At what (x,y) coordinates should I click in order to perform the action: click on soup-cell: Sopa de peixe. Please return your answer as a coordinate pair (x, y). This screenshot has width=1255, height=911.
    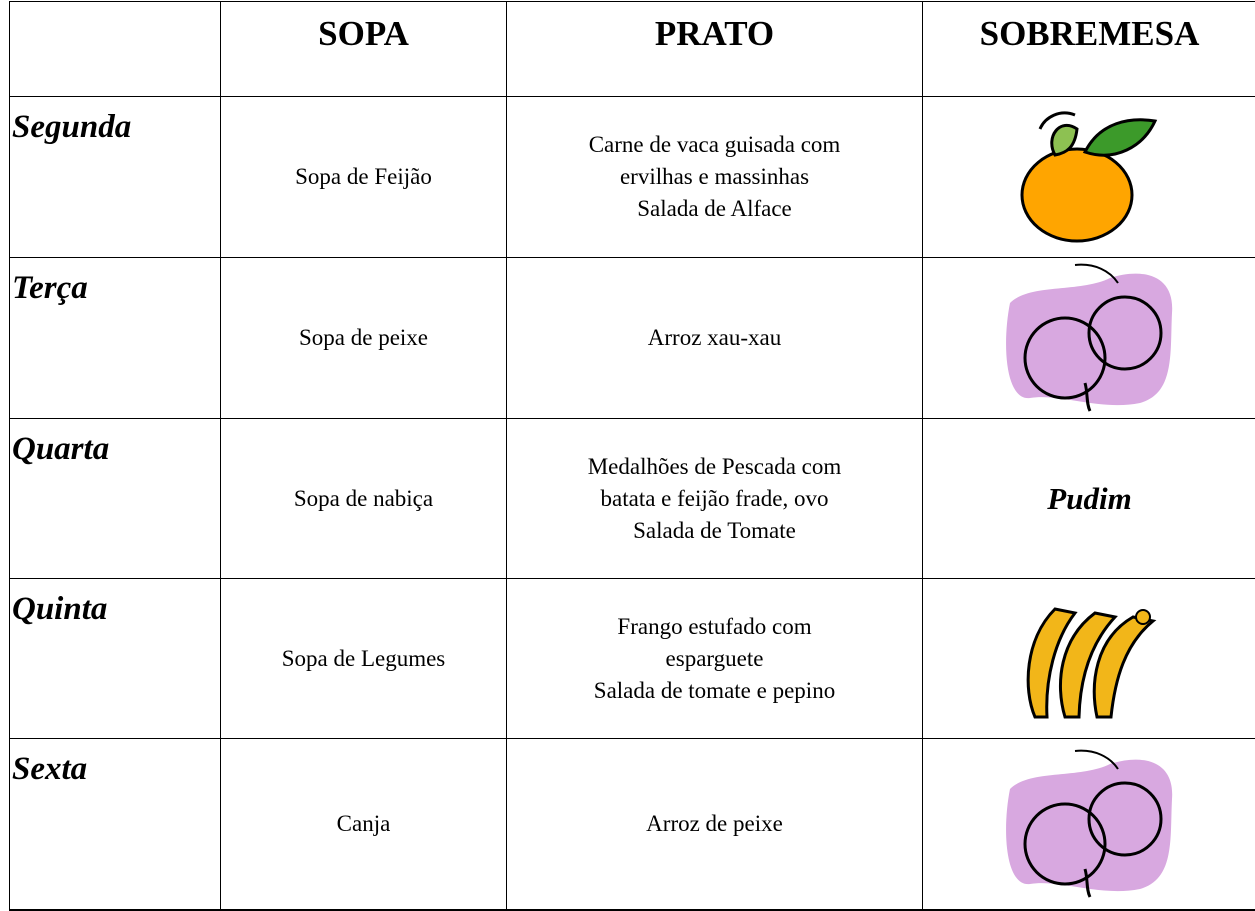
    Looking at the image, I should click on (363, 338).